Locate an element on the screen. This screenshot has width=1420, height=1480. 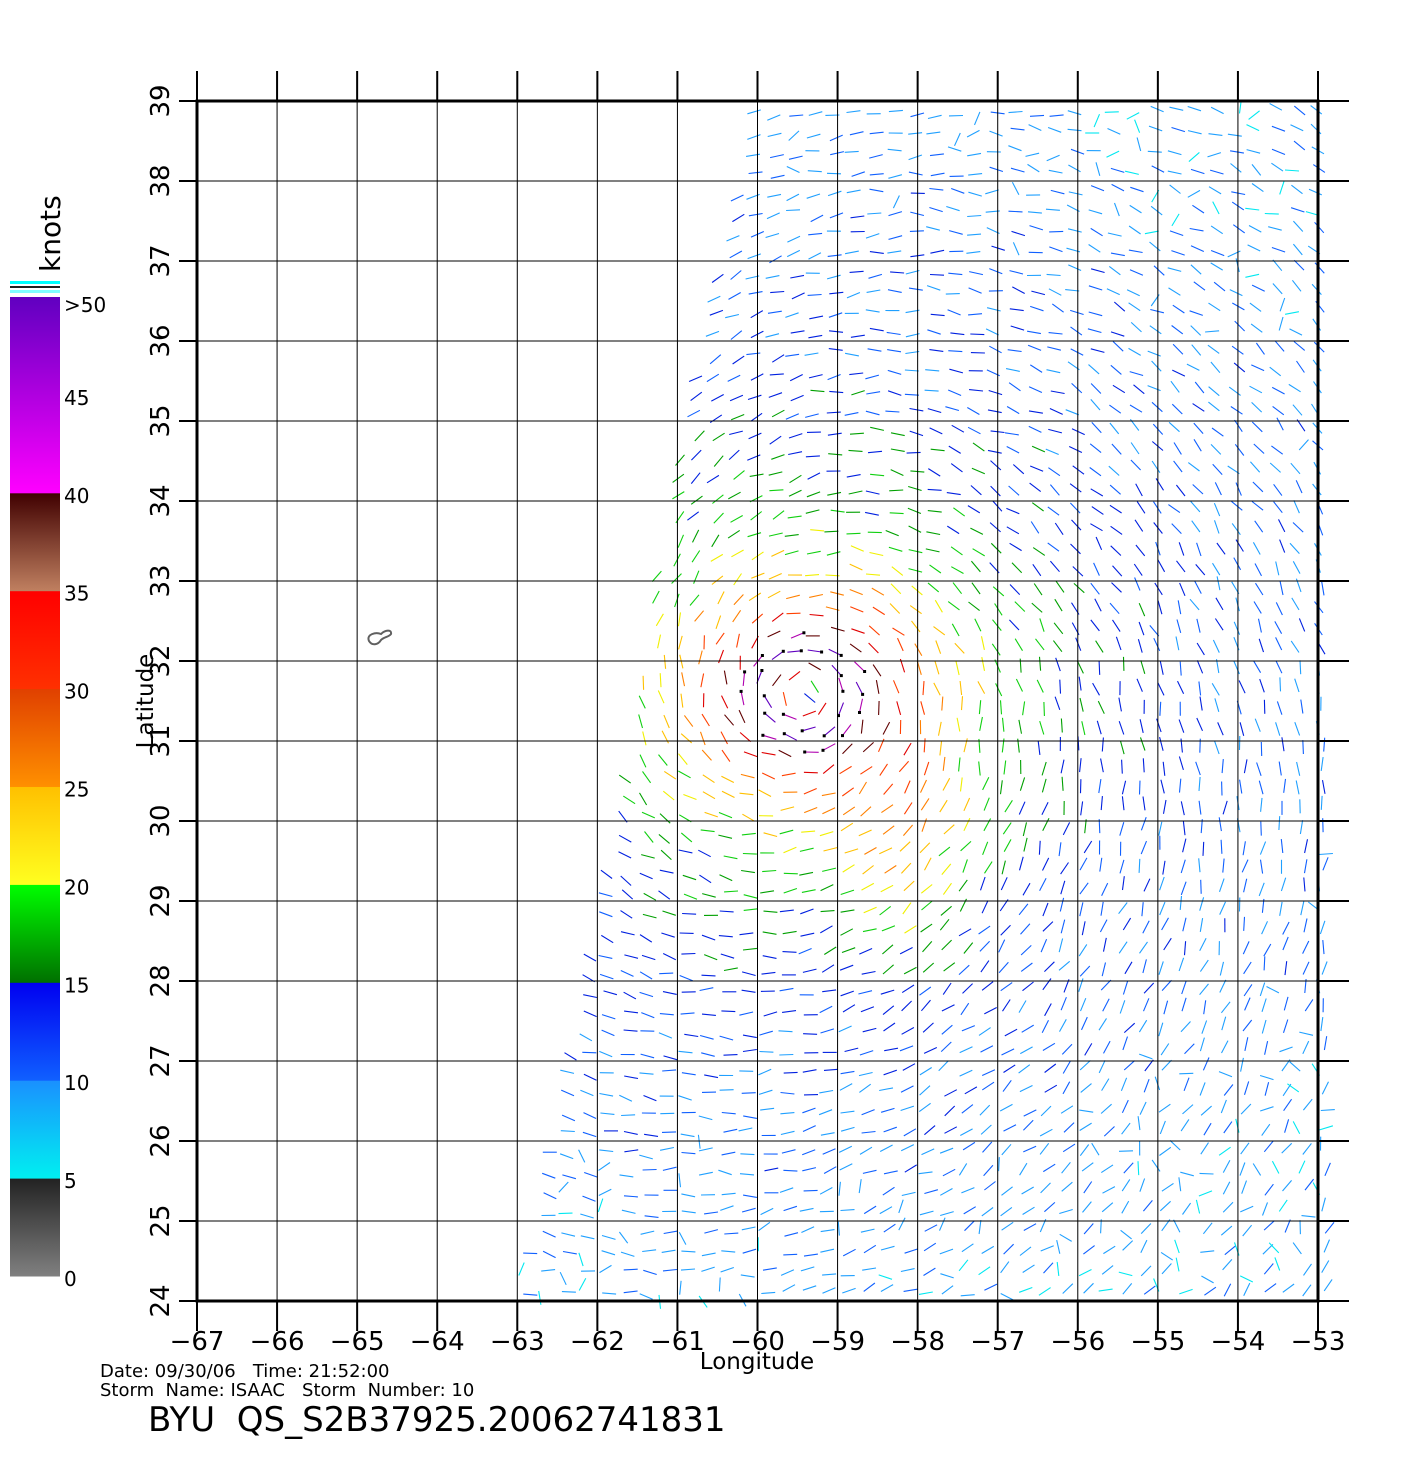
colorbar-tick-label: 45 is located at coordinates (76, 398).